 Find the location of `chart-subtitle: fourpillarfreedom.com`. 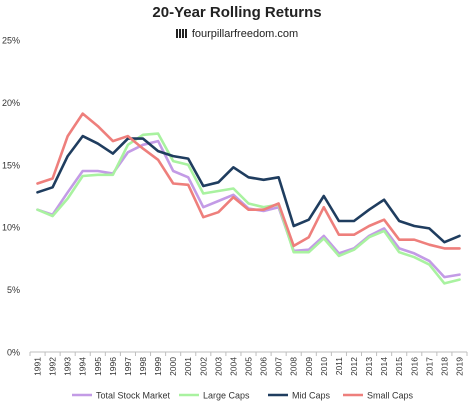

chart-subtitle: fourpillarfreedom.com is located at coordinates (237, 34).